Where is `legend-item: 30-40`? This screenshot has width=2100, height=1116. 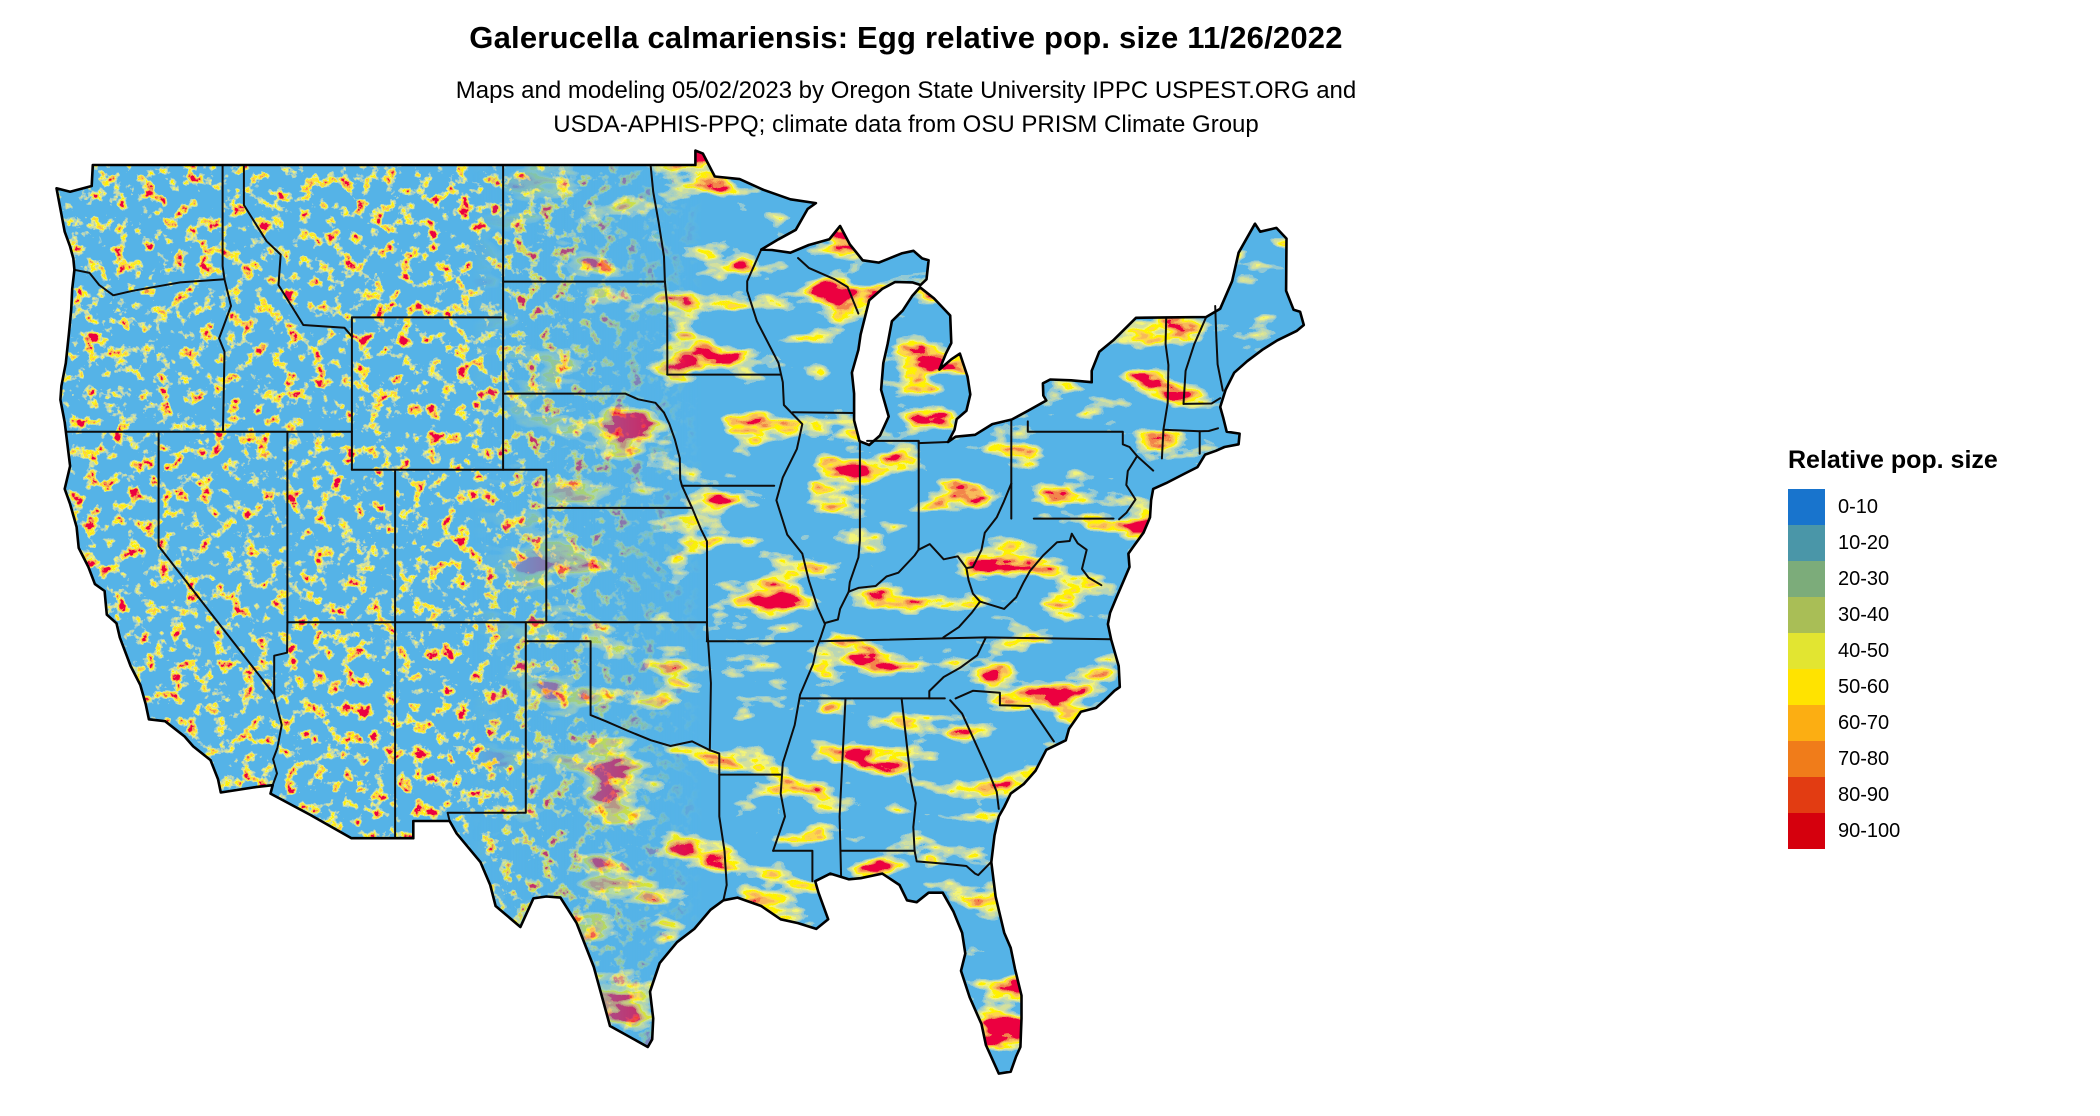
legend-item: 30-40 is located at coordinates (1893, 615).